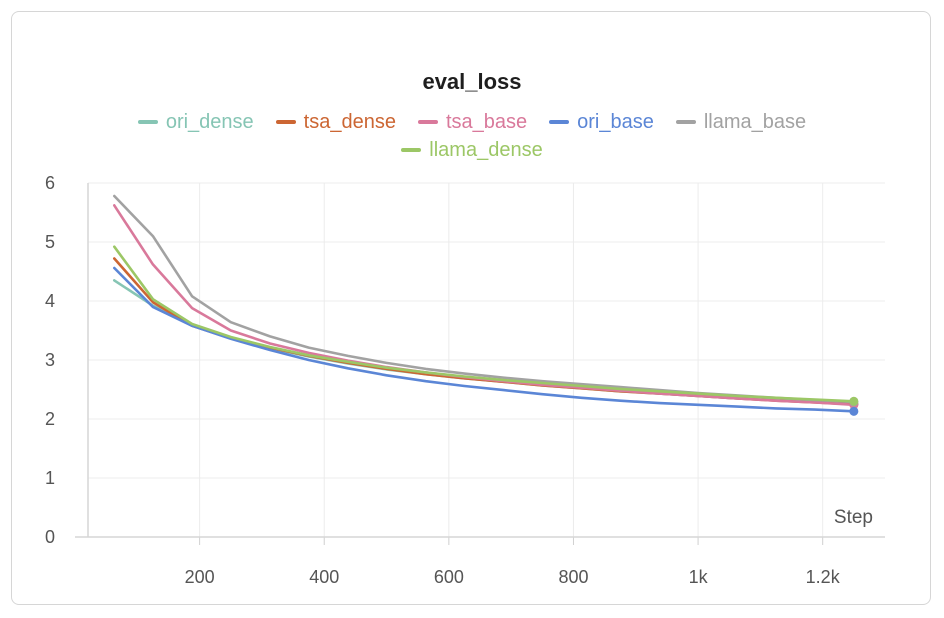 This screenshot has width=944, height=618. What do you see at coordinates (50, 537) in the screenshot?
I see `y-tick-label: 0` at bounding box center [50, 537].